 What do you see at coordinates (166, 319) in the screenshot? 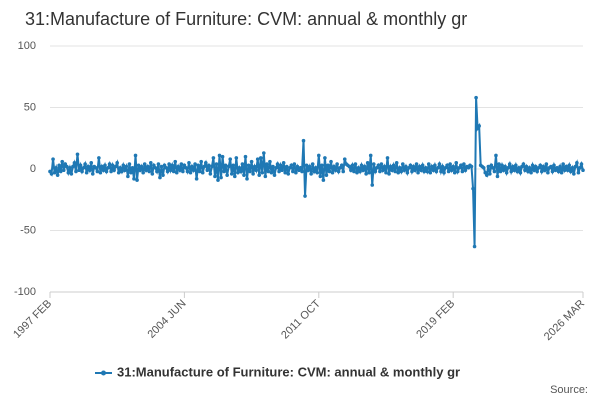
I see `x-tick-label: 2004 JUN` at bounding box center [166, 319].